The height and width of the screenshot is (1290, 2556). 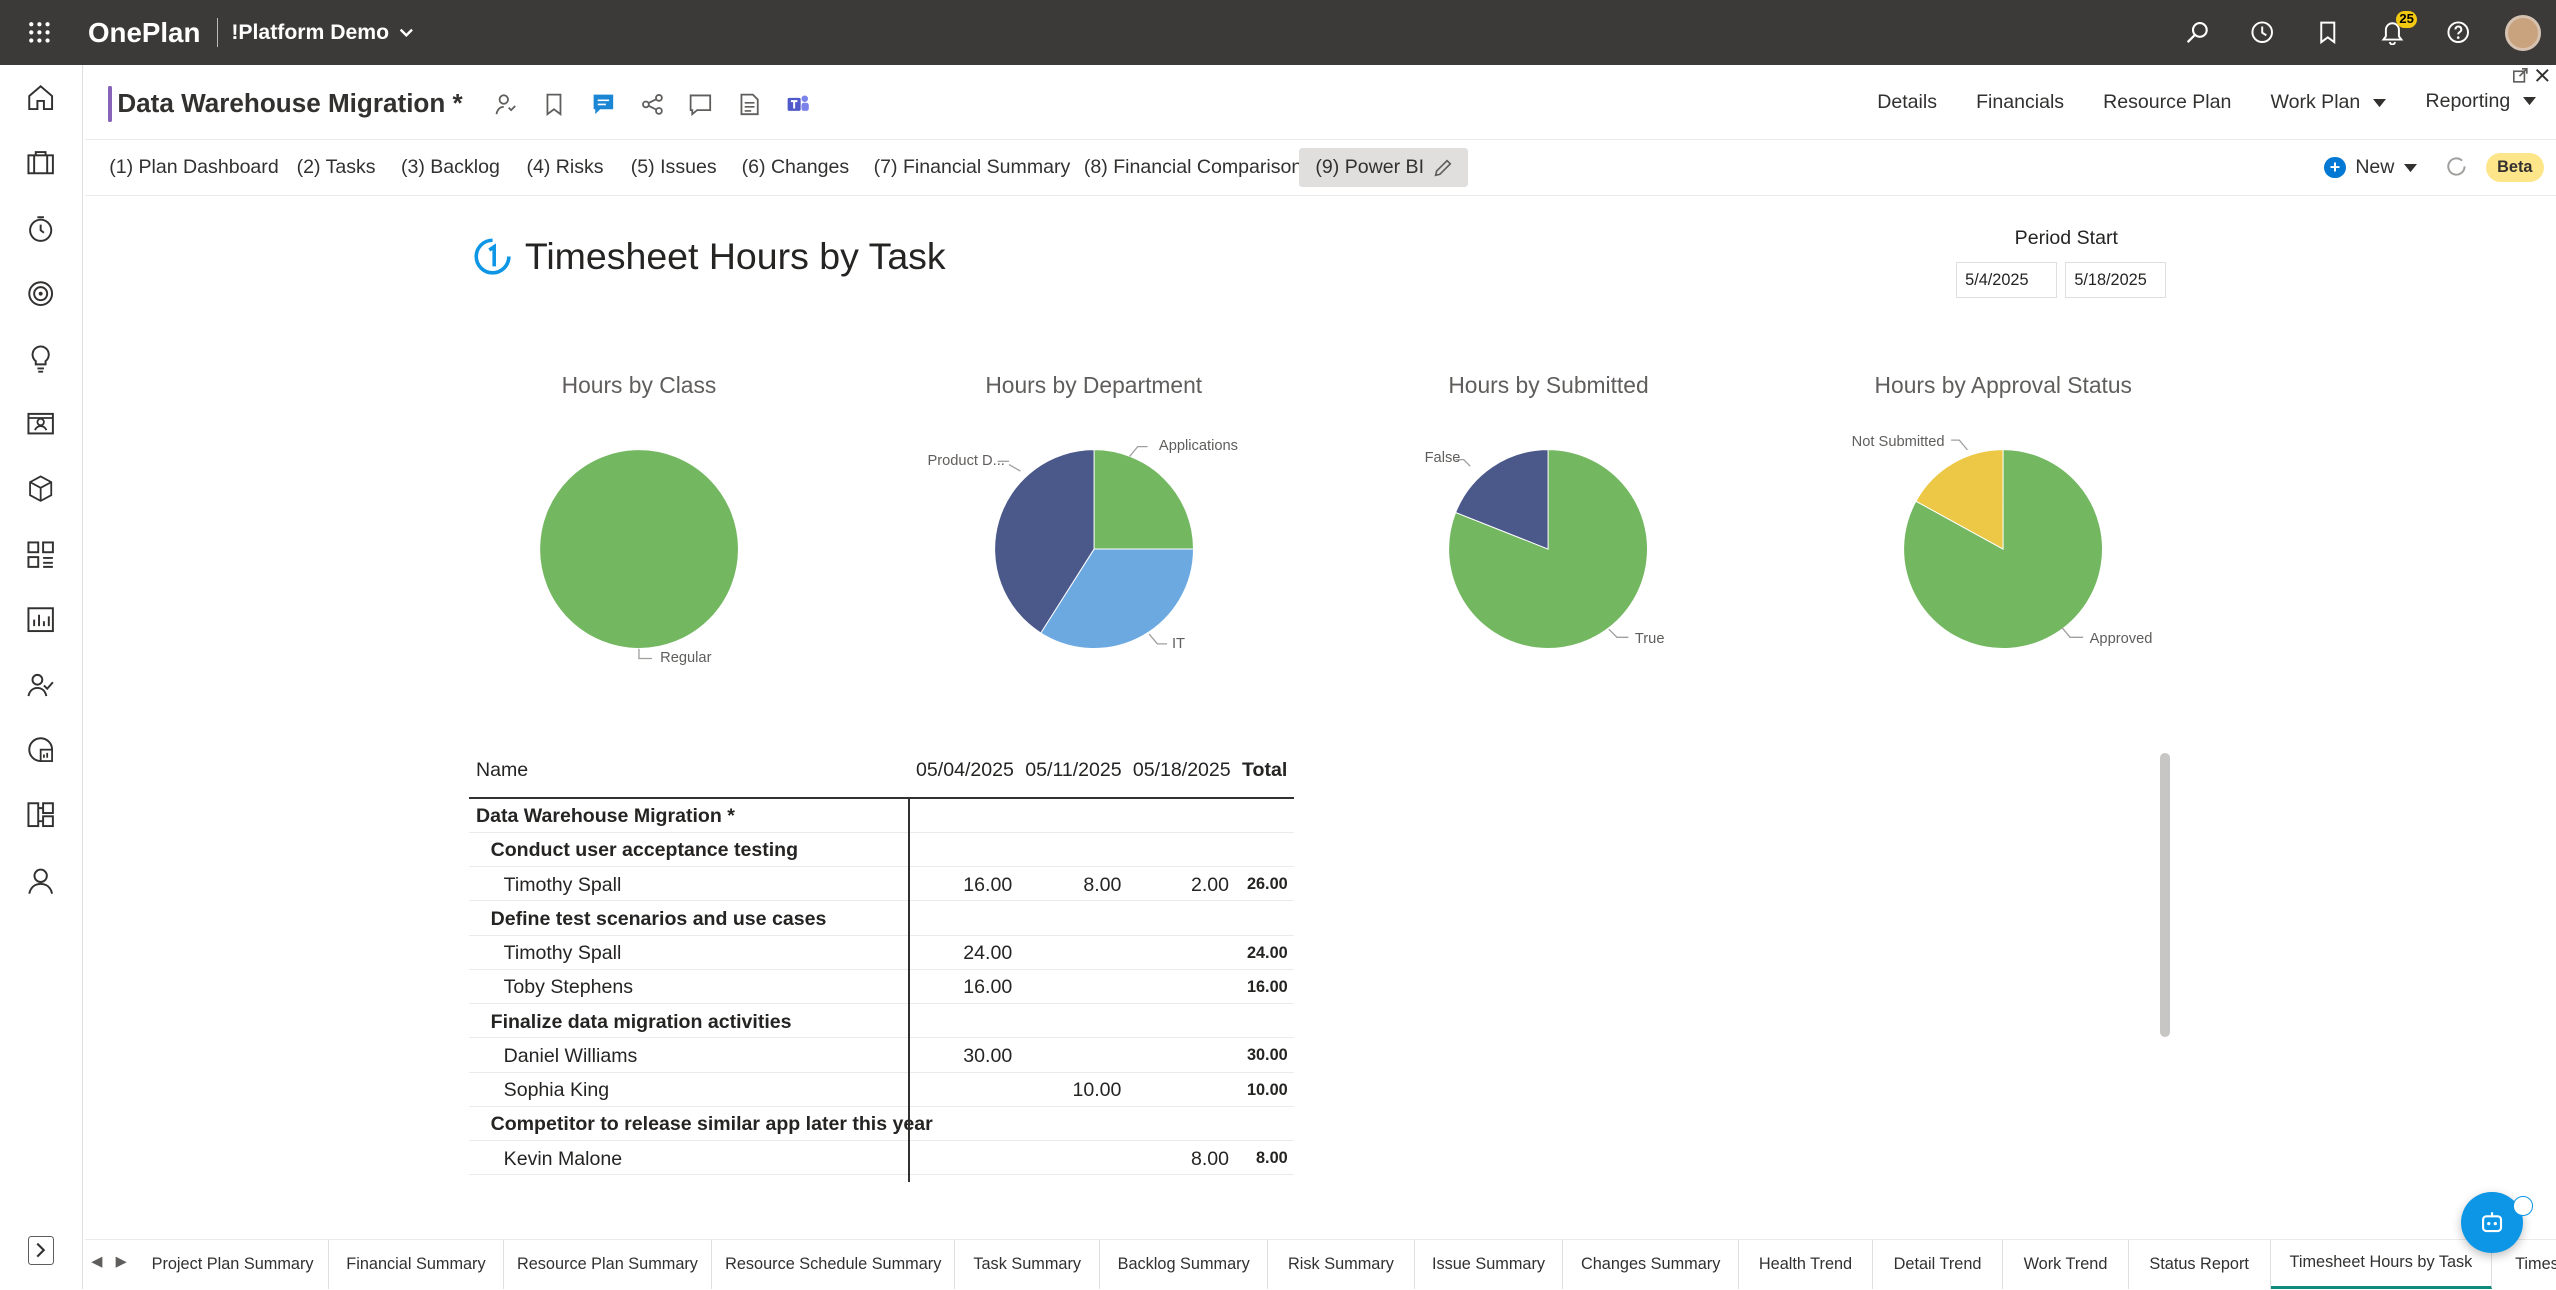 I want to click on nav-financials: Financials, so click(x=2020, y=102).